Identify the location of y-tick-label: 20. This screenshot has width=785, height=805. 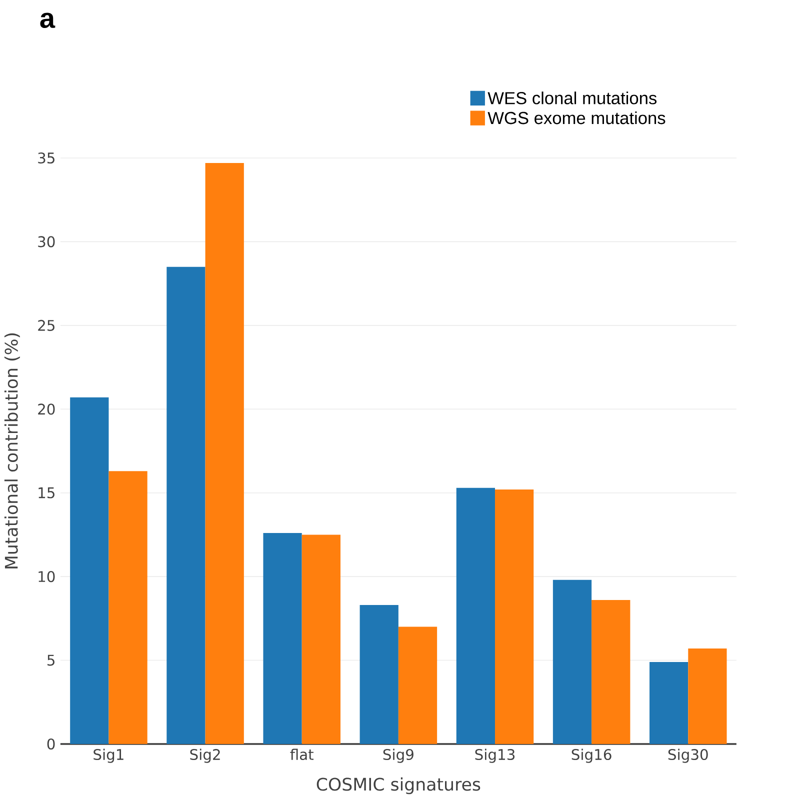
(46, 409).